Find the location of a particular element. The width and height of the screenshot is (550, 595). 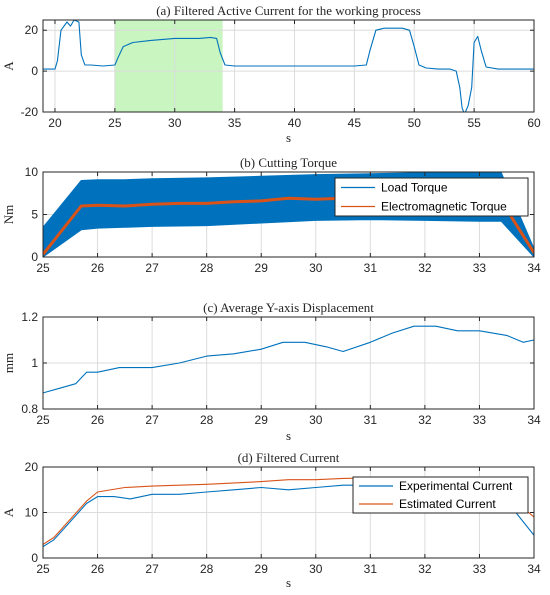

x-tick-label: 35 is located at coordinates (235, 123).